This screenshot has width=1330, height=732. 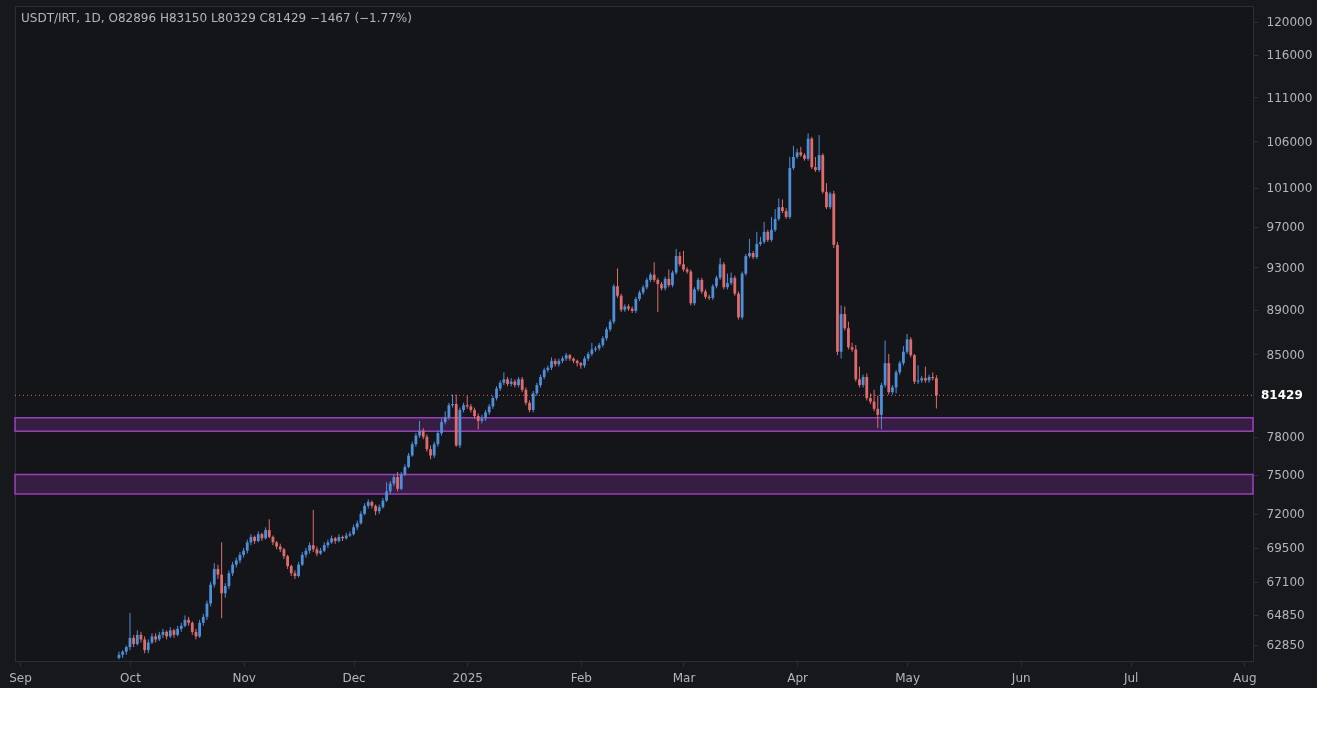 I want to click on y-tick-label: 72000, so click(x=1285, y=514).